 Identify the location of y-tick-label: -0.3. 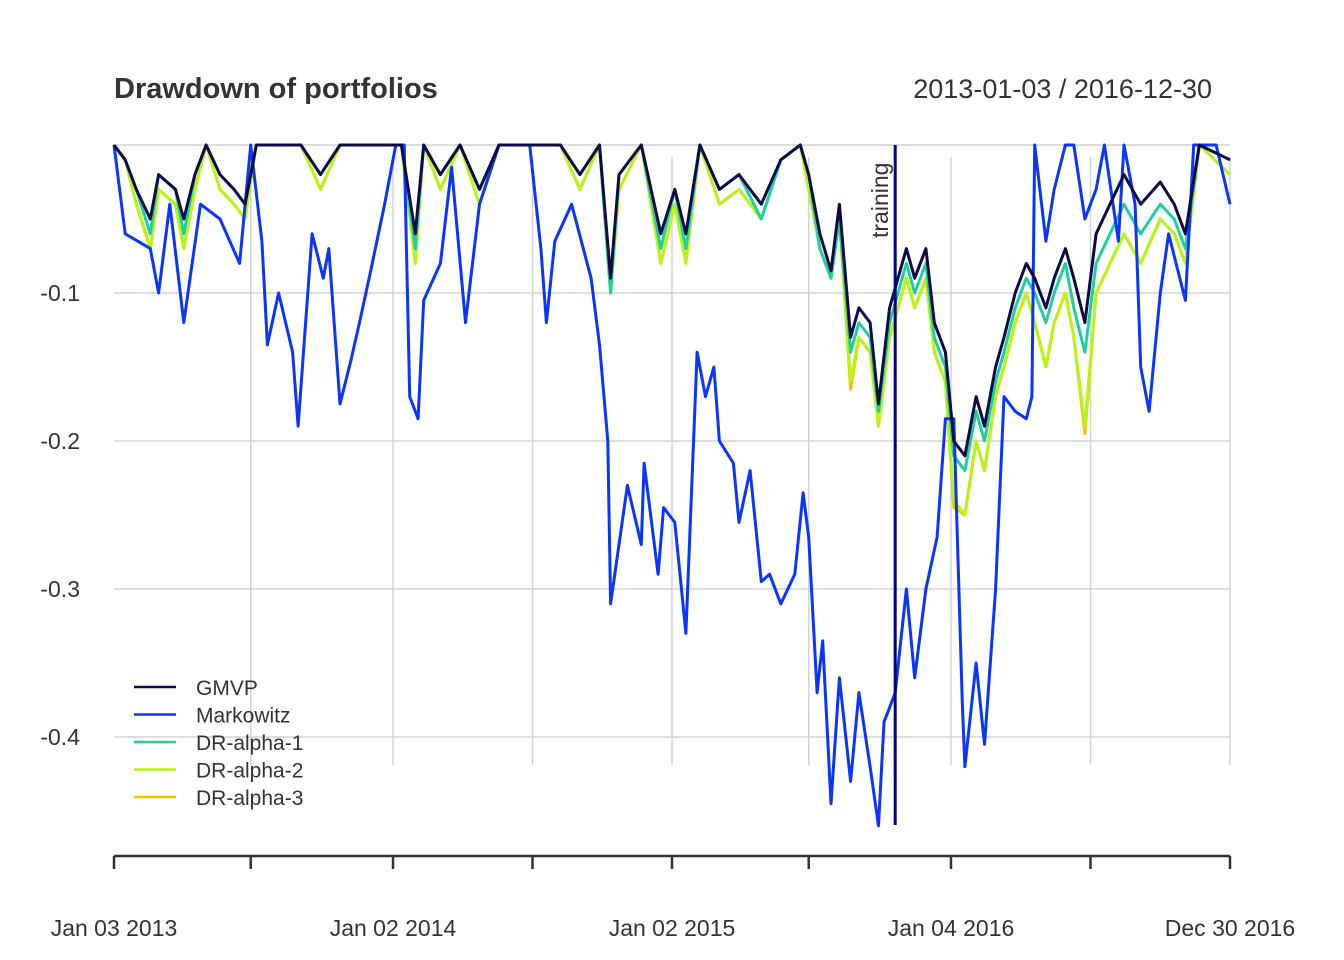
(60, 589).